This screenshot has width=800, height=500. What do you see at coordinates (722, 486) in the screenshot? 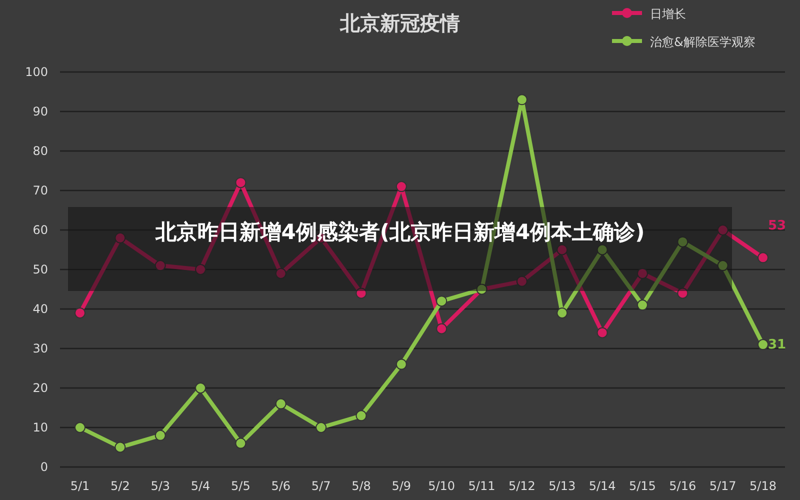
I see `x-tick-label: 5/17` at bounding box center [722, 486].